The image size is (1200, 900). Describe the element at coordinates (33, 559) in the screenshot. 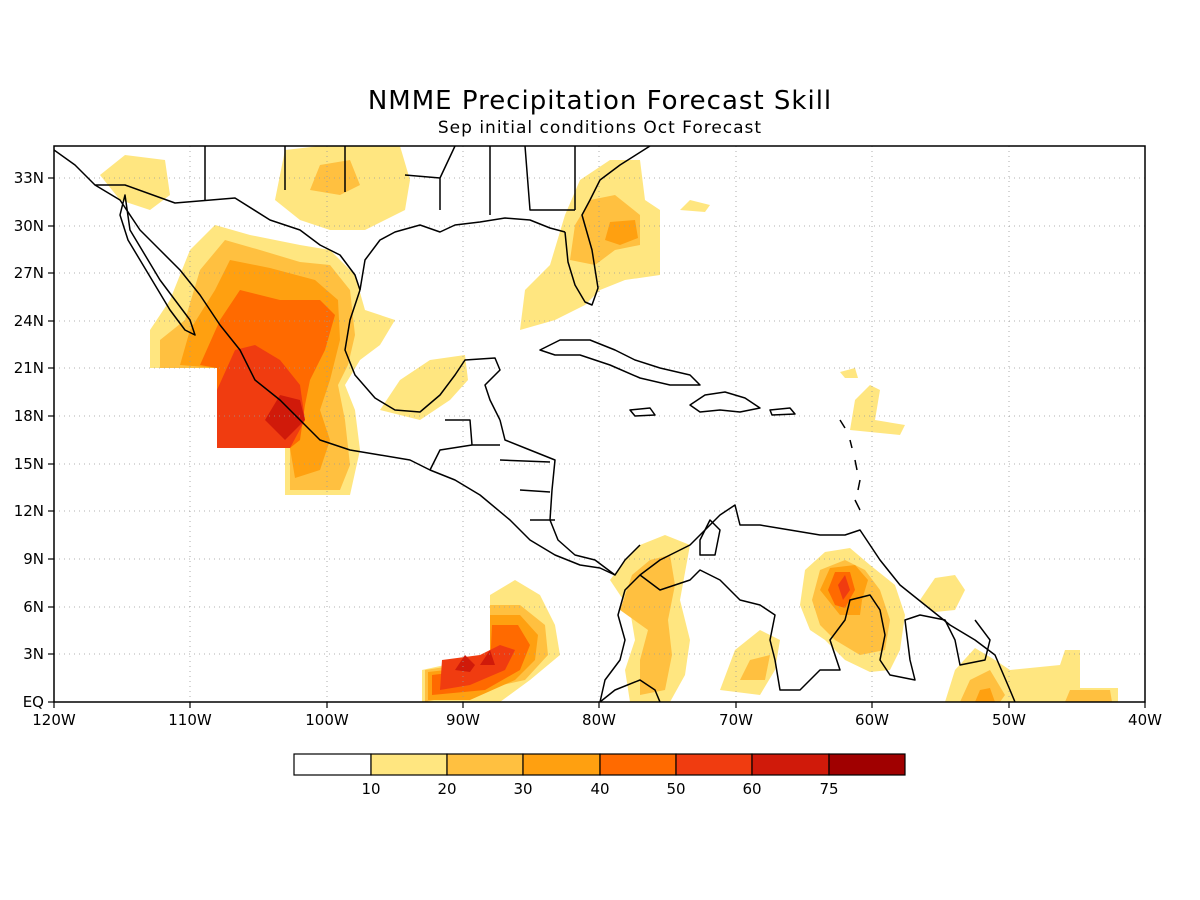

I see `lat-tick-label: 9N` at that location.